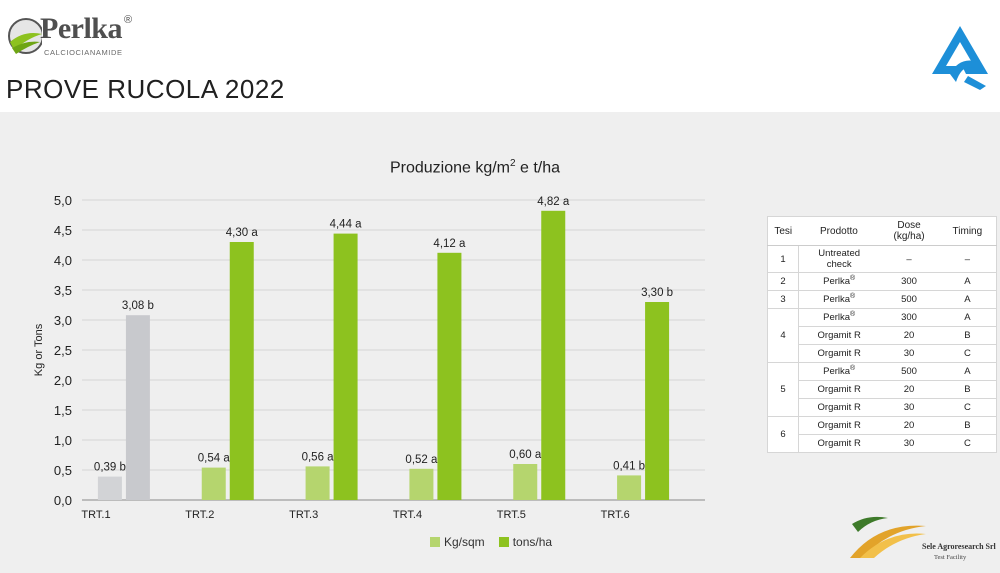  I want to click on y-tick-label: 5,0, so click(63, 200).